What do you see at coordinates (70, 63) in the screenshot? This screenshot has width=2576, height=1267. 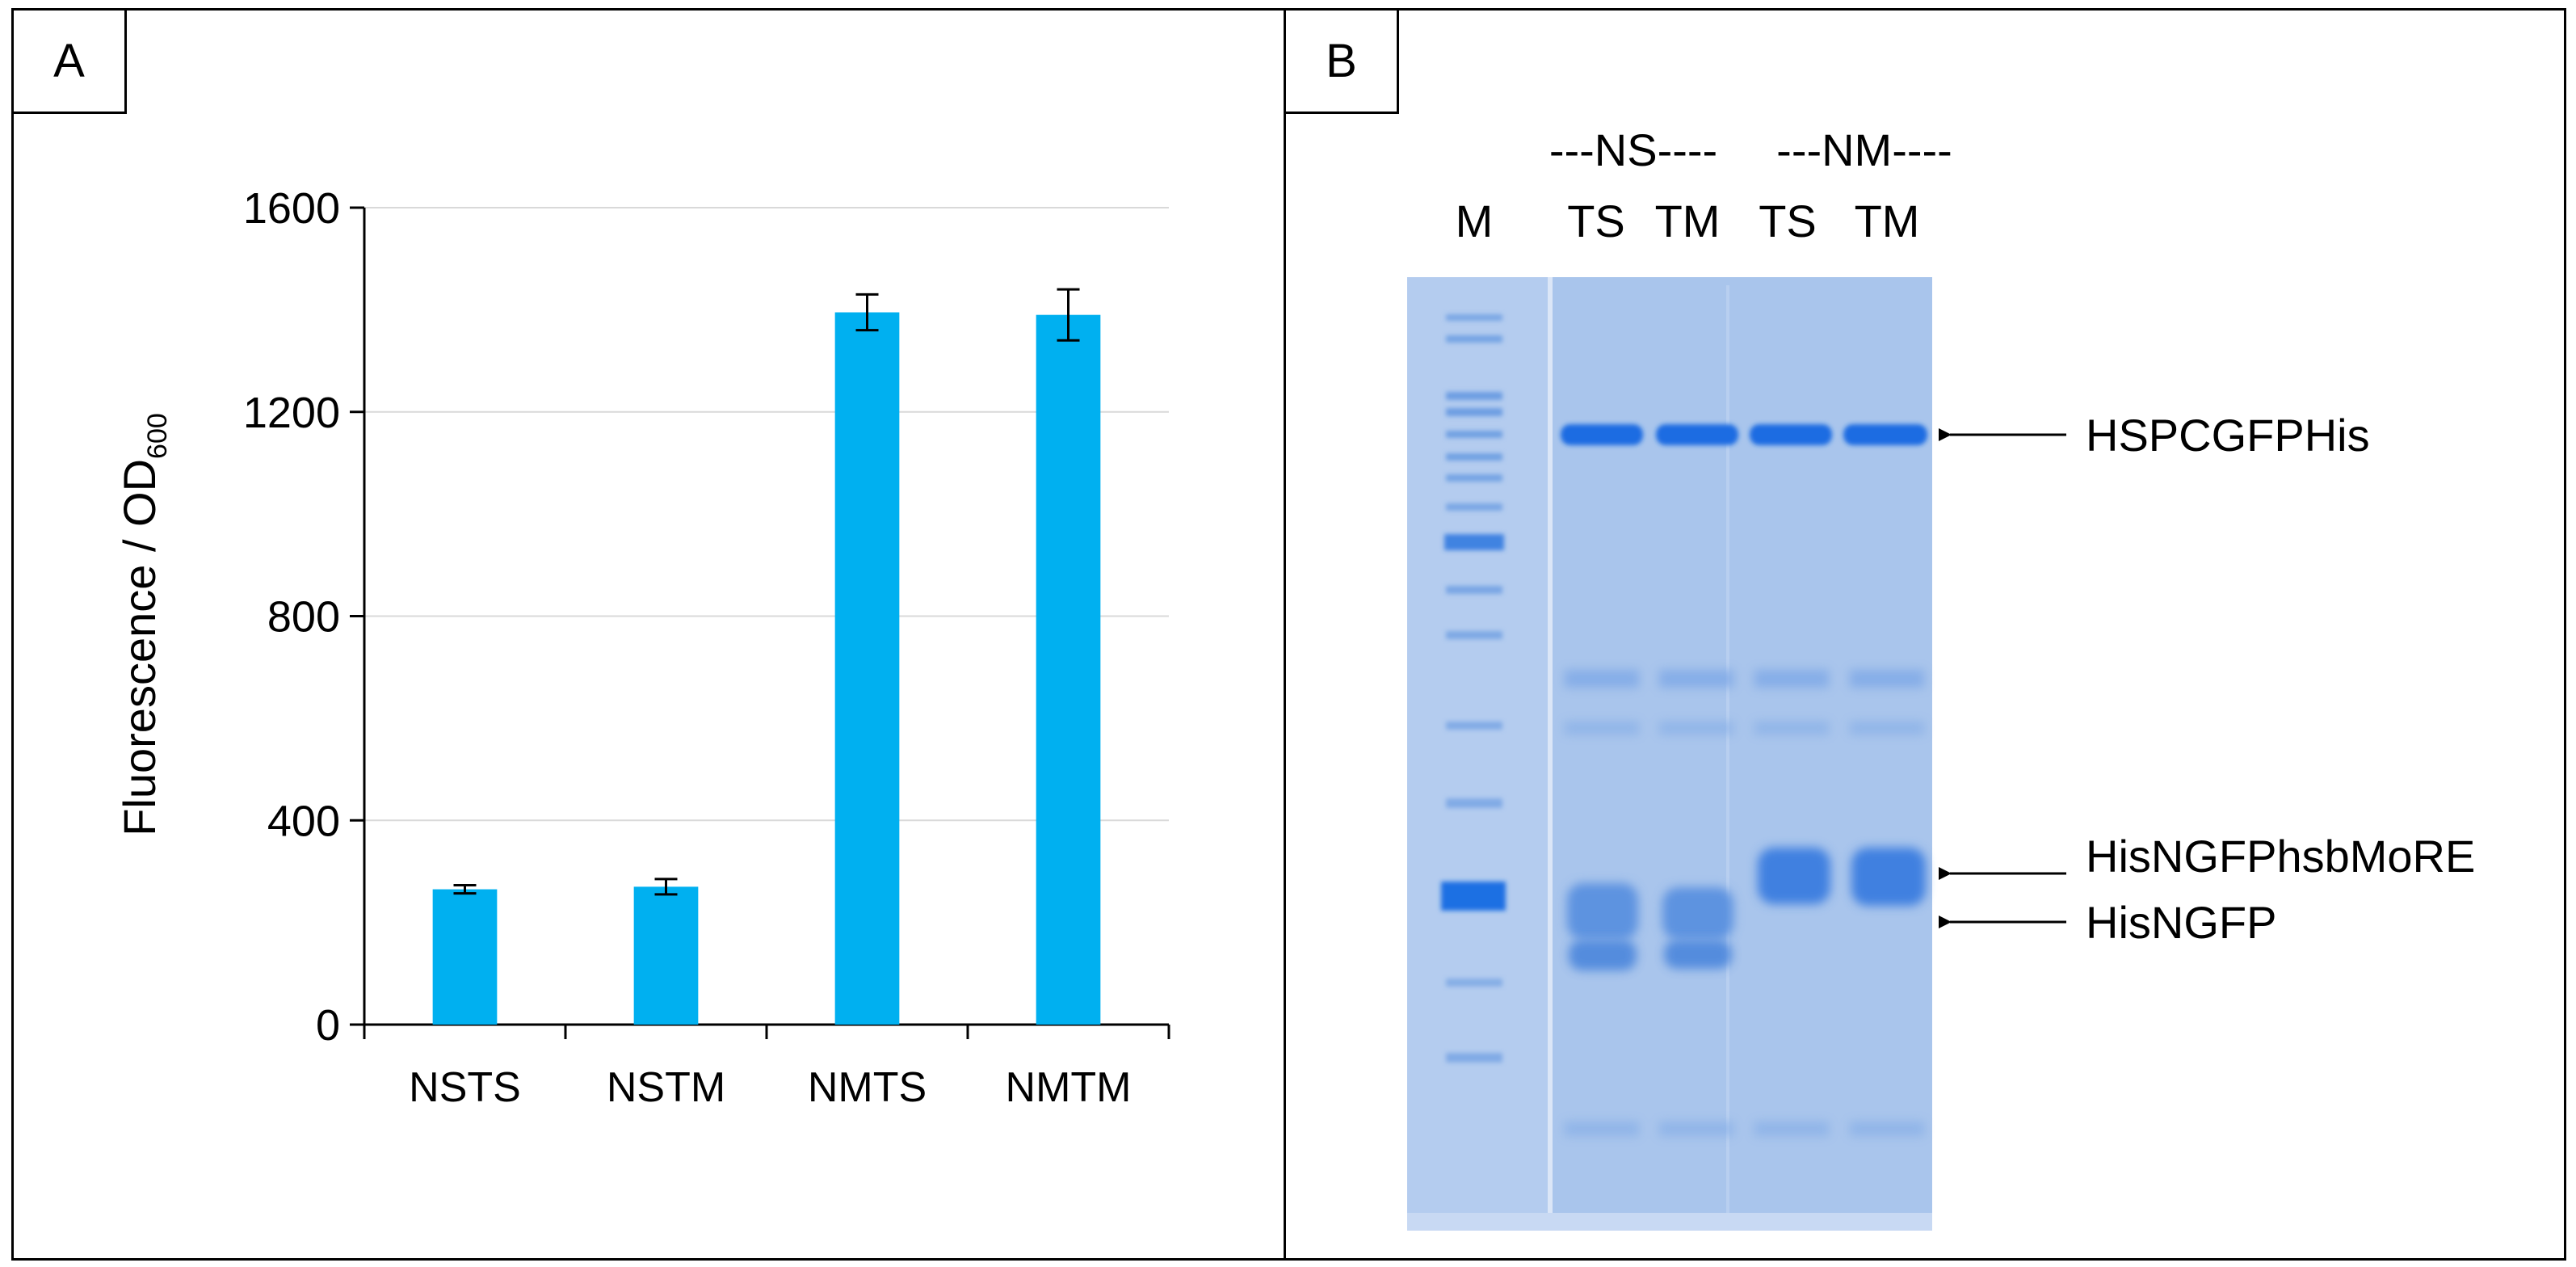 I see `panel-a-label: A` at bounding box center [70, 63].